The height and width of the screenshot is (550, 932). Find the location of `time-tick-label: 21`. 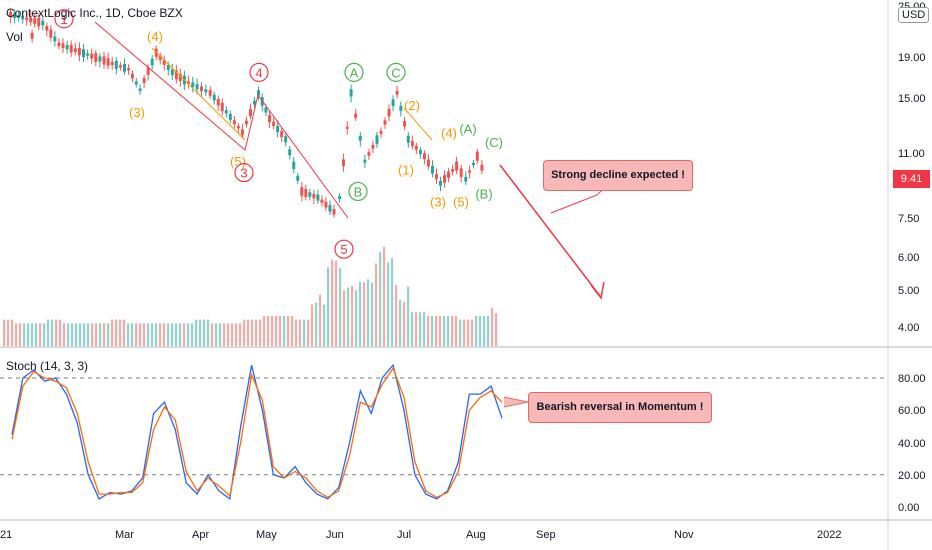

time-tick-label: 21 is located at coordinates (6, 535).